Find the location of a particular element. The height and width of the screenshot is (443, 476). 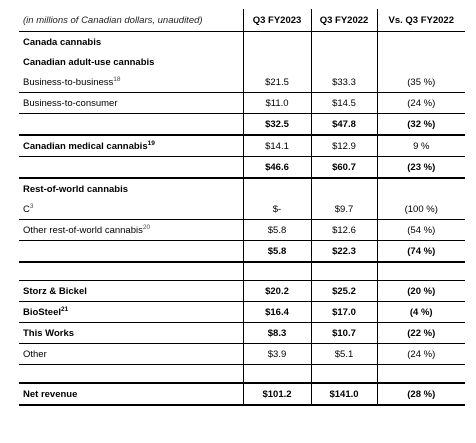

footnote-ref: 19 is located at coordinates (151, 143).